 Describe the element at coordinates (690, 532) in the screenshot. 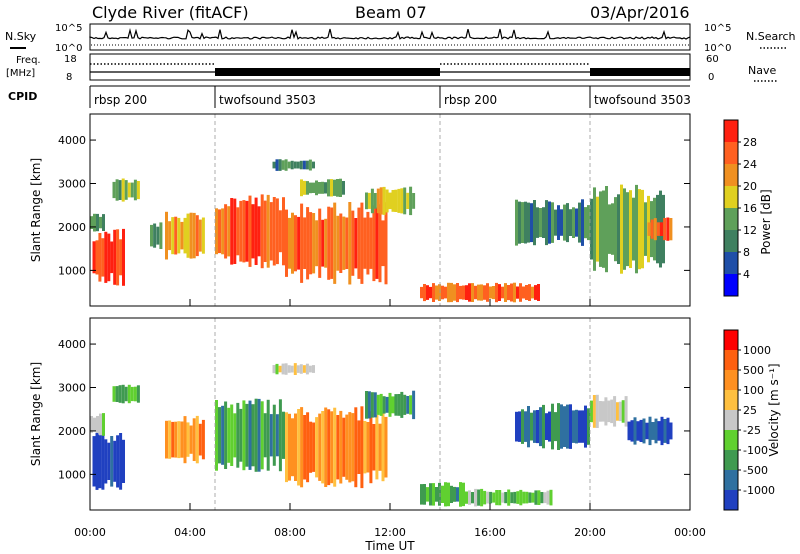

I see `x-tick-label: 00:00` at that location.